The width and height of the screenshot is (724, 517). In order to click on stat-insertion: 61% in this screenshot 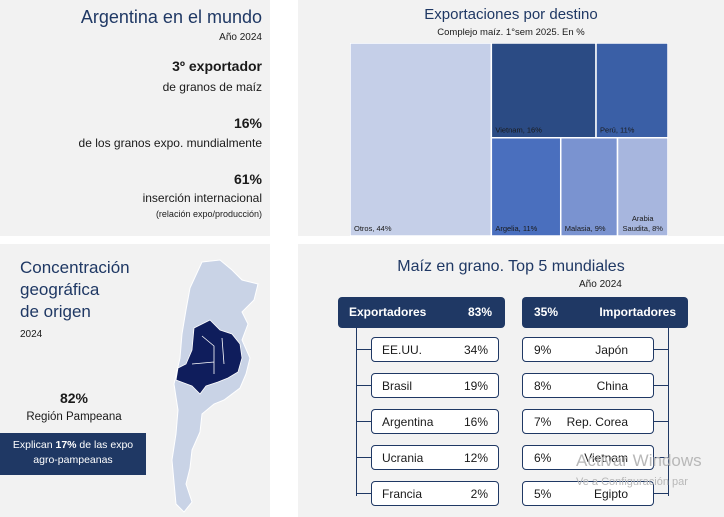, I will do `click(247, 179)`.